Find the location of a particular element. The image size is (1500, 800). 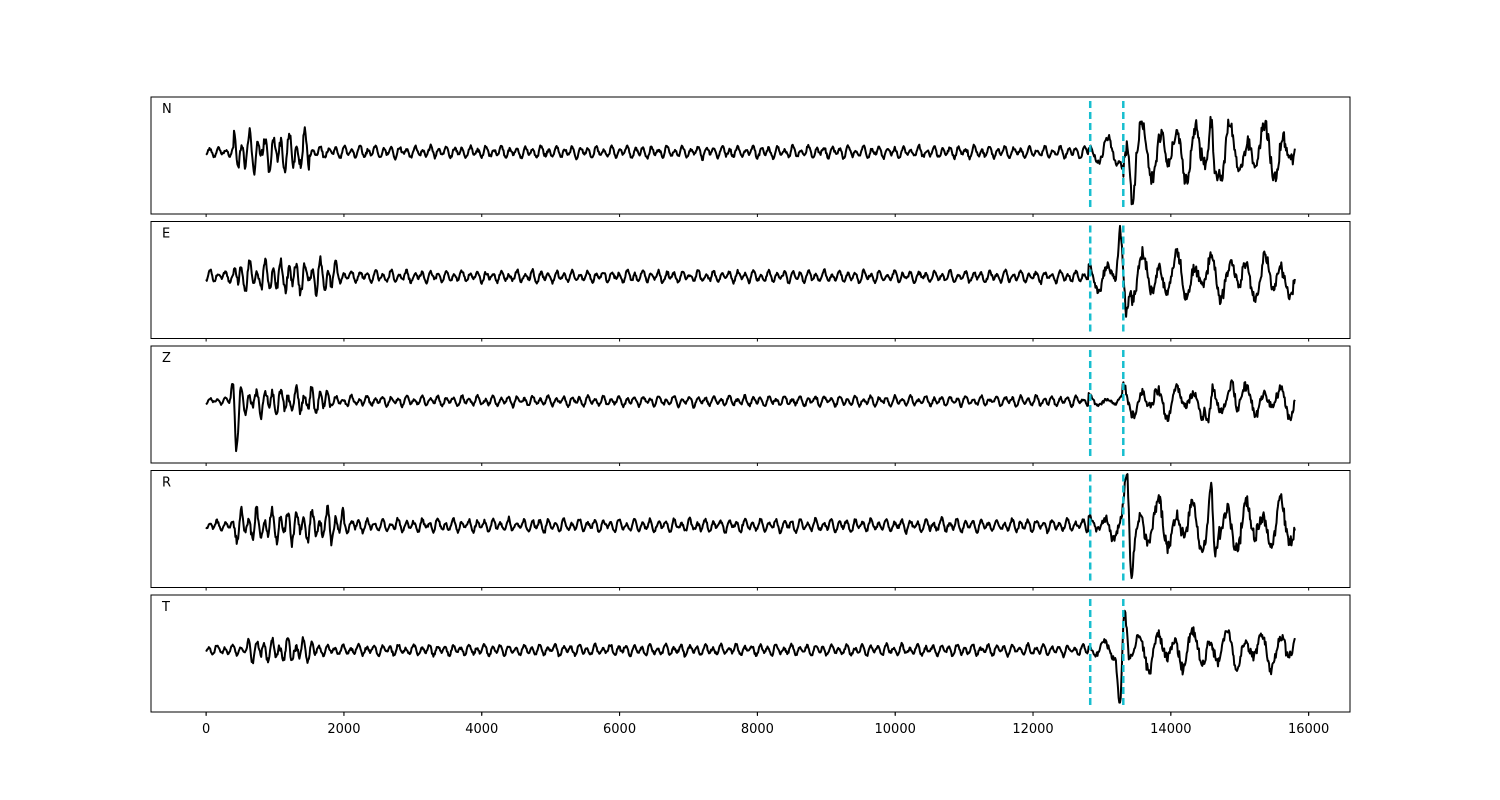

waveform-e is located at coordinates (750, 271).